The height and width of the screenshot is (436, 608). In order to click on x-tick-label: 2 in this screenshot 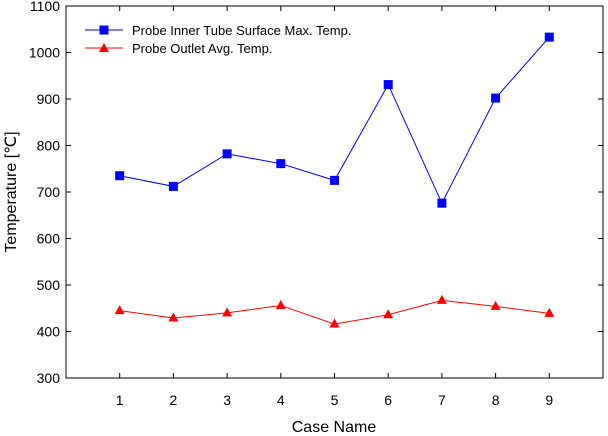, I will do `click(174, 400)`.